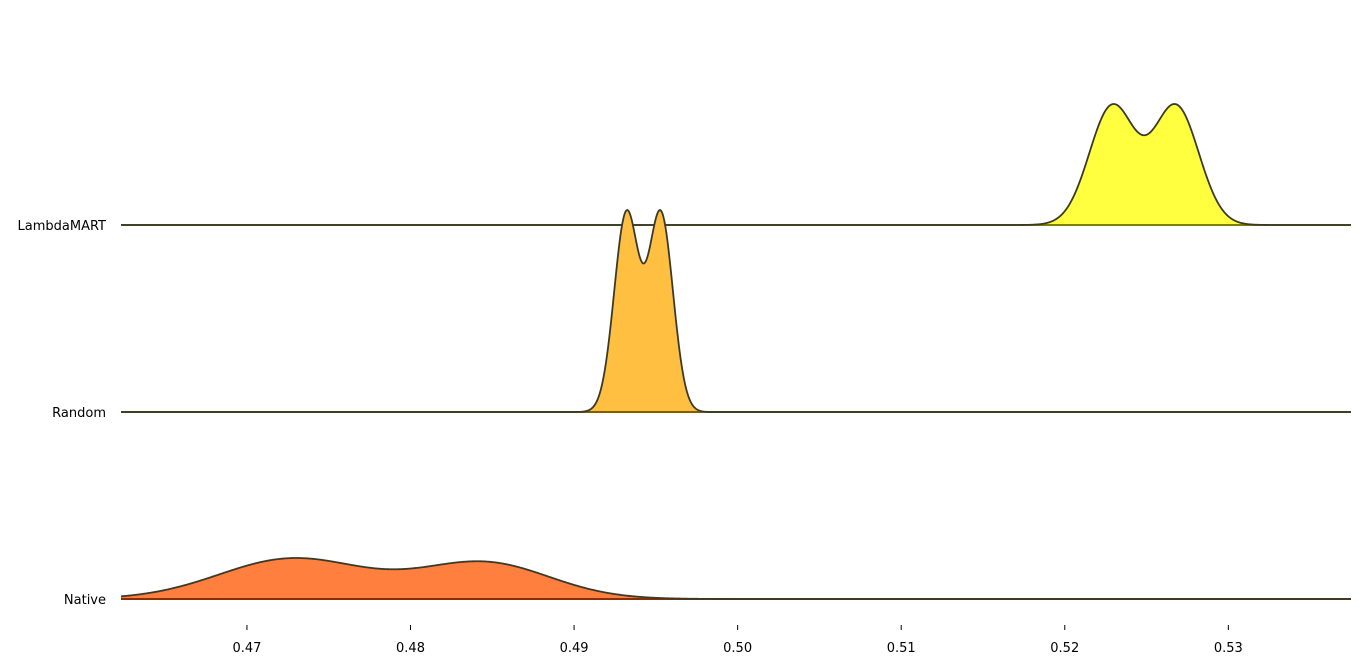 The image size is (1366, 664). I want to click on ridge-outline-native, so click(735, 578).